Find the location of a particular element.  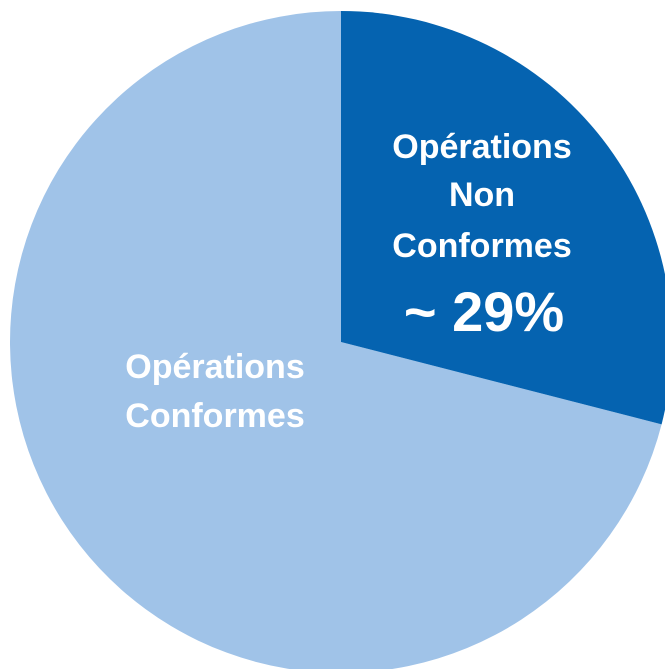

non-conformes-percentage: ~ 29% is located at coordinates (484, 311).